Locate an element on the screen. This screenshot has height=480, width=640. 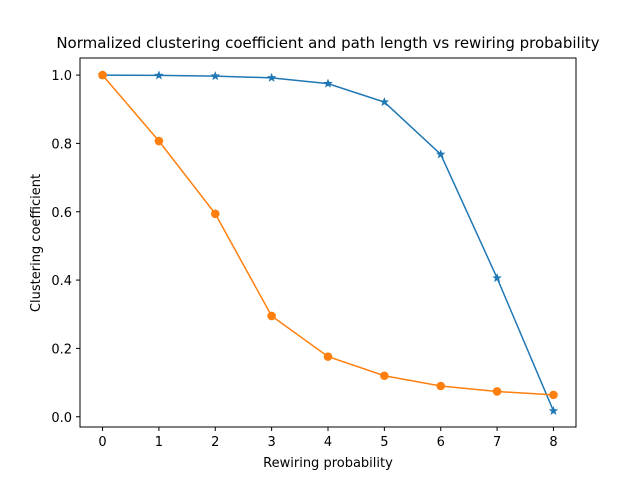
y-tick-label: 0.2 is located at coordinates (61, 349).